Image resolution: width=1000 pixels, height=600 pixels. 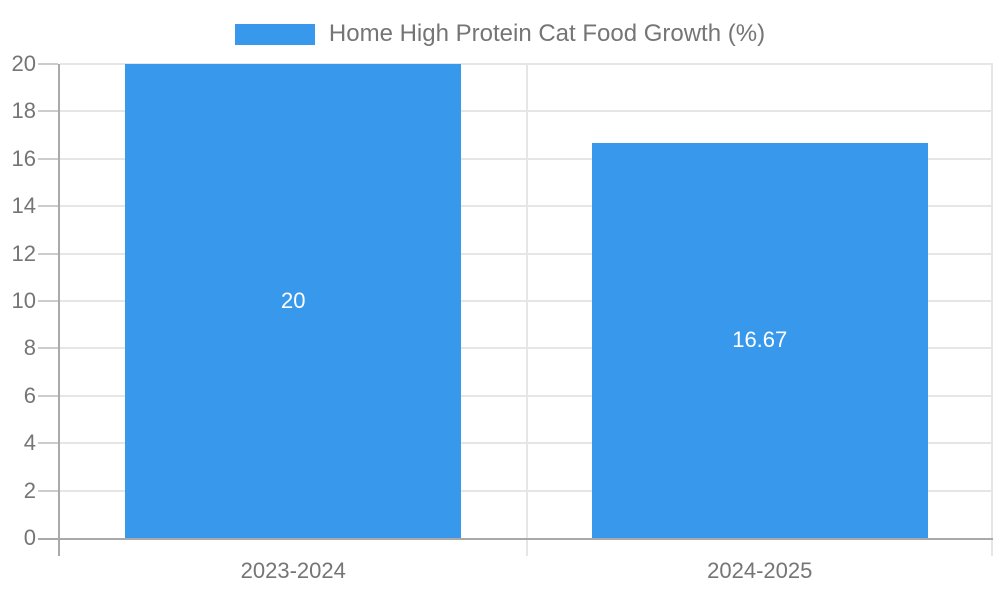 What do you see at coordinates (274, 34) in the screenshot?
I see `legend-swatch` at bounding box center [274, 34].